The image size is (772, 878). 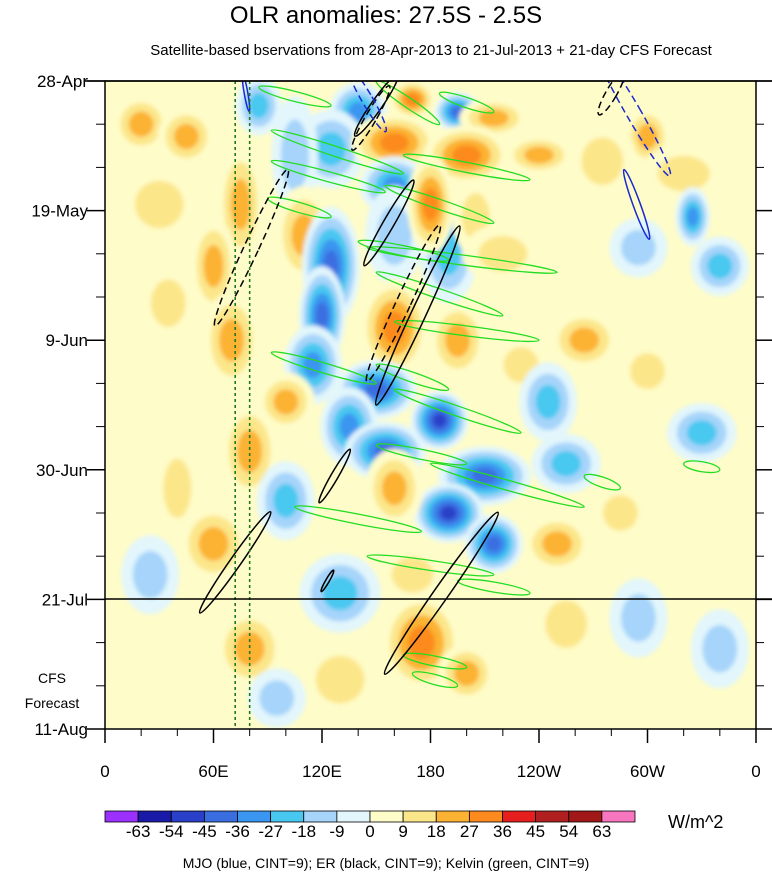 What do you see at coordinates (430, 771) in the screenshot?
I see `x-tick-label-3: 180` at bounding box center [430, 771].